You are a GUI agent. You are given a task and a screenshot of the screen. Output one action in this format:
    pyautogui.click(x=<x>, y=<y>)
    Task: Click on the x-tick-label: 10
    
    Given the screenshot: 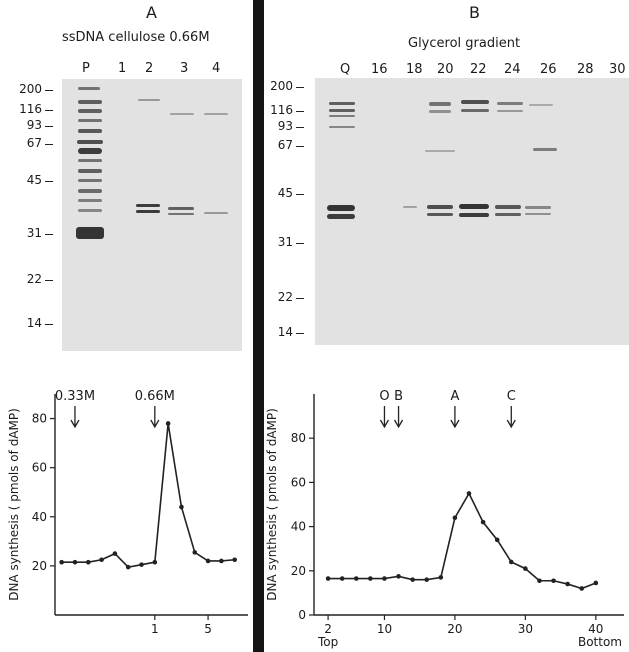 What is the action you would take?
    pyautogui.click(x=384, y=629)
    